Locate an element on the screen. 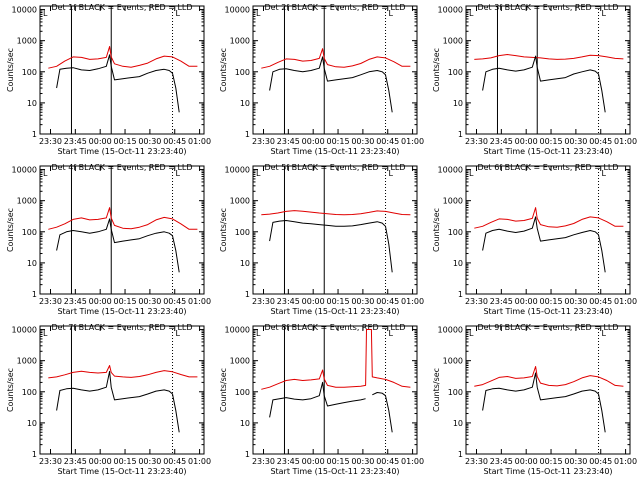 This screenshot has width=640, height=480. panel-title: Det 8f BLACK = Events, RED = LLD is located at coordinates (334, 327).